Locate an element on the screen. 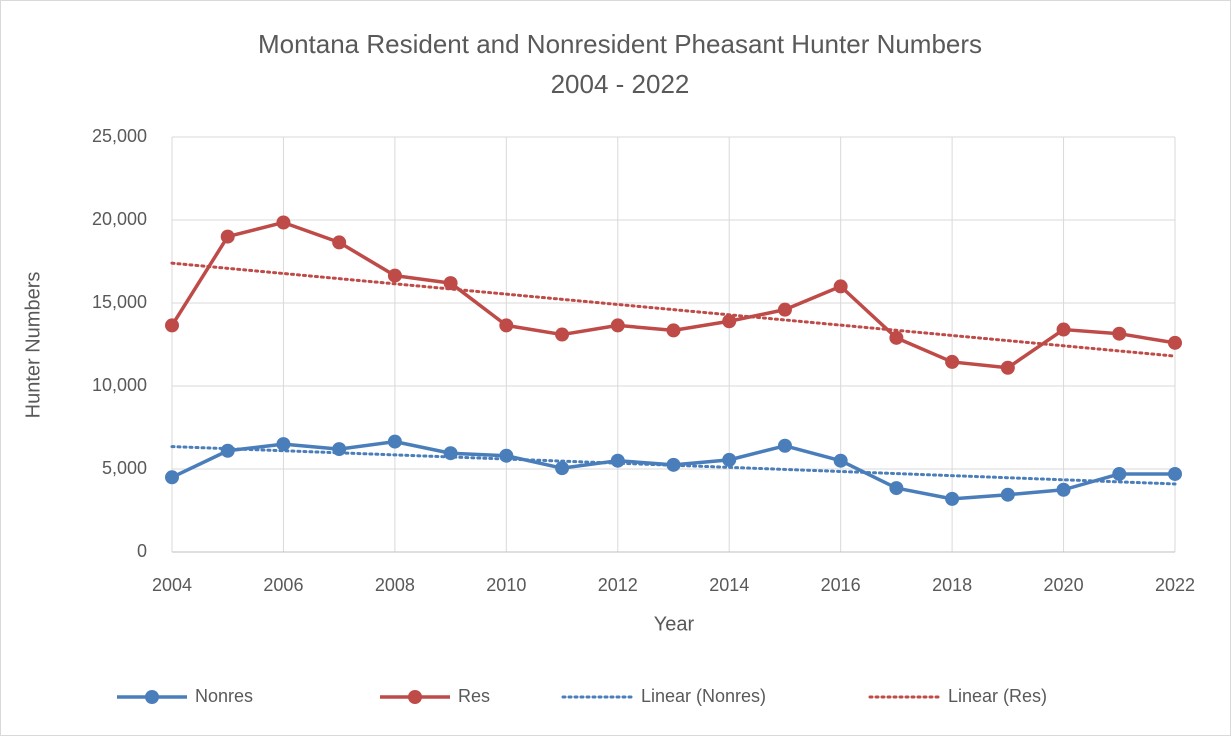  y-tick-label: 5,000 is located at coordinates (124, 468).